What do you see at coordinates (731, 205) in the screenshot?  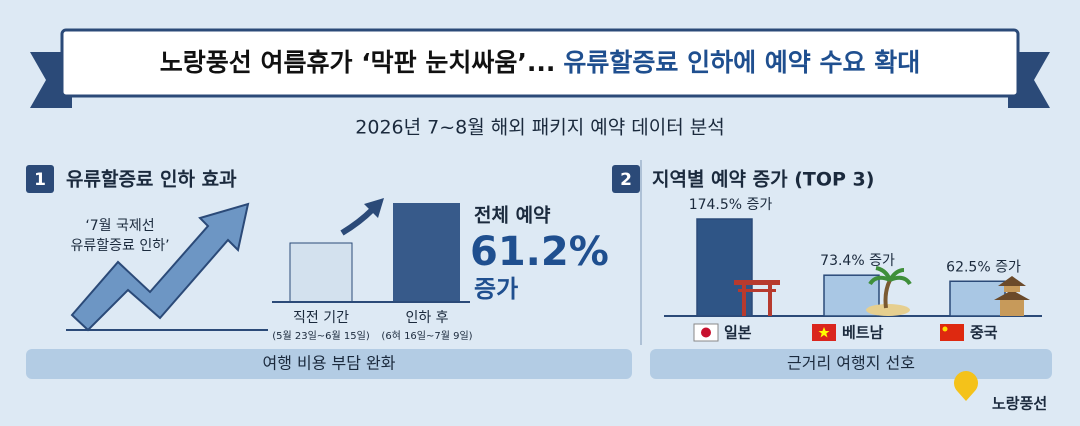 I see `value-label: 174.5% 증가` at bounding box center [731, 205].